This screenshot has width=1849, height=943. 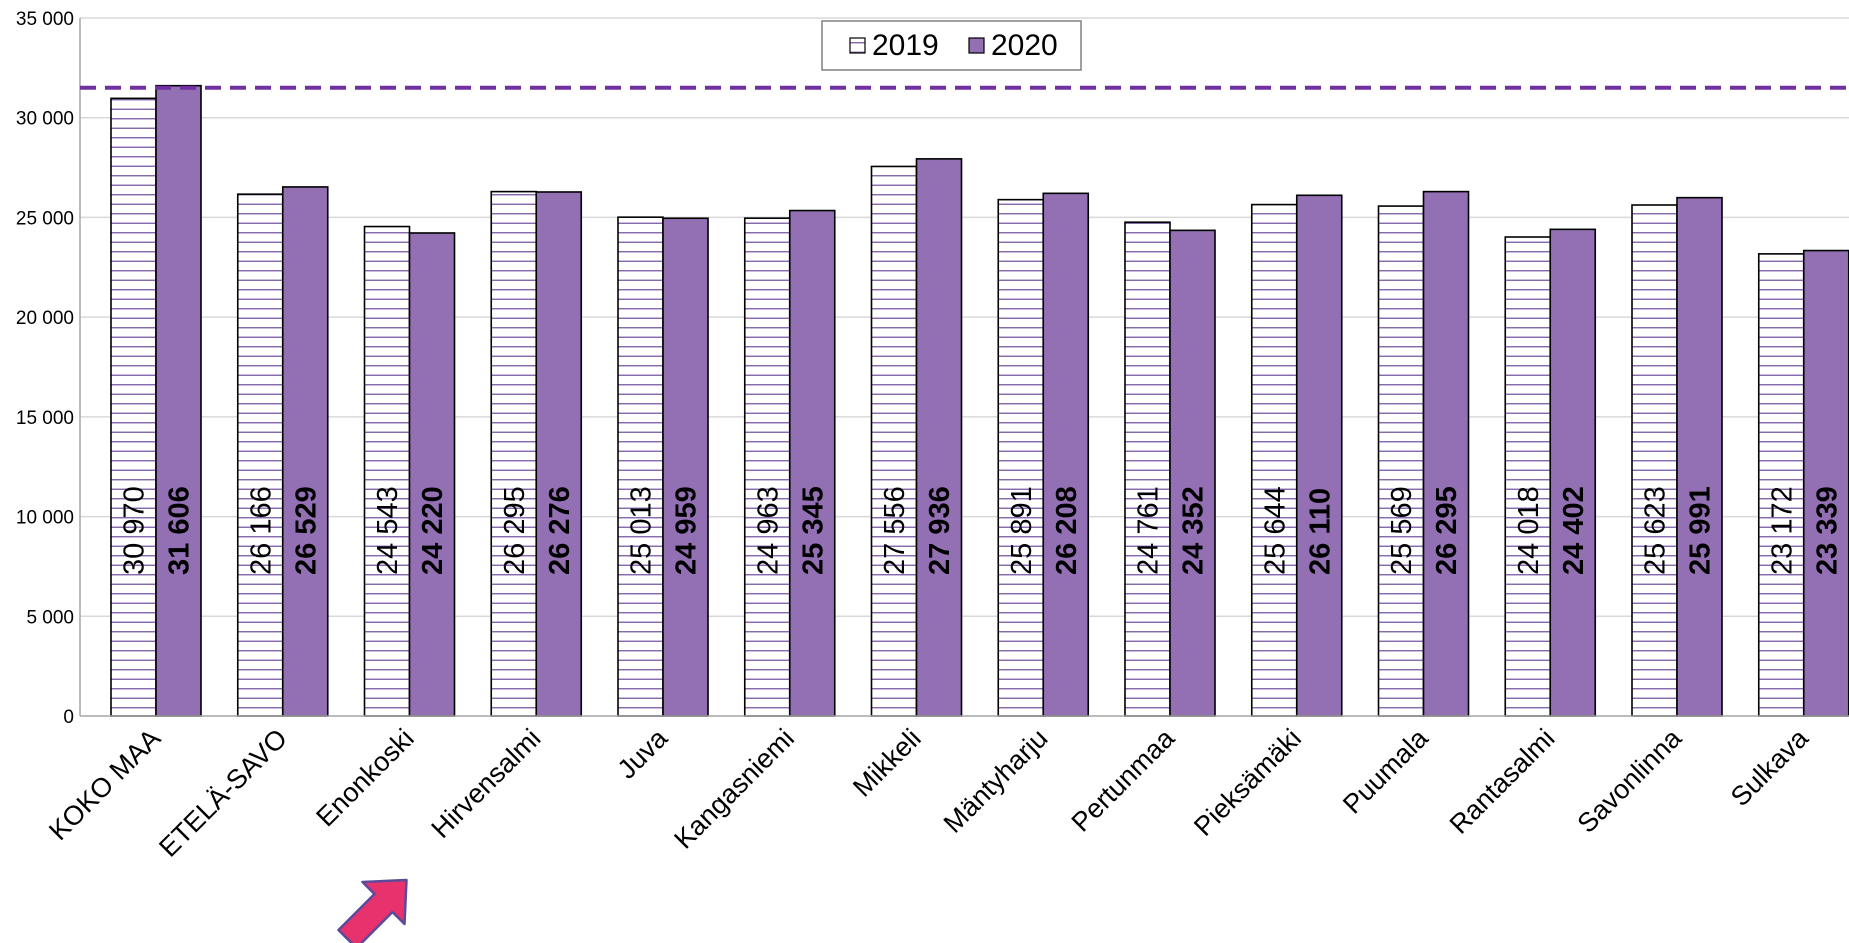 What do you see at coordinates (45, 418) in the screenshot?
I see `y-tick-label: 15 000` at bounding box center [45, 418].